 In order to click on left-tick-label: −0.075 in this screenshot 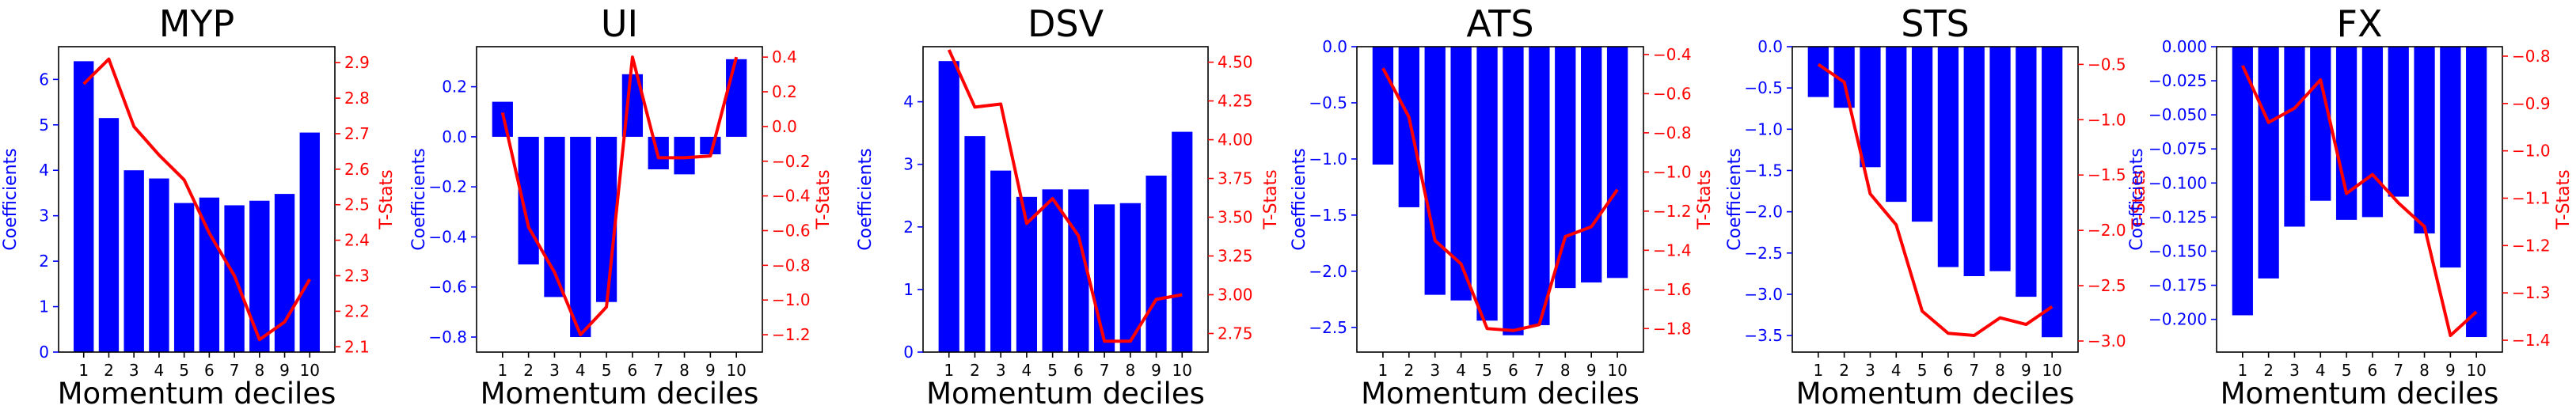, I will do `click(2178, 148)`.